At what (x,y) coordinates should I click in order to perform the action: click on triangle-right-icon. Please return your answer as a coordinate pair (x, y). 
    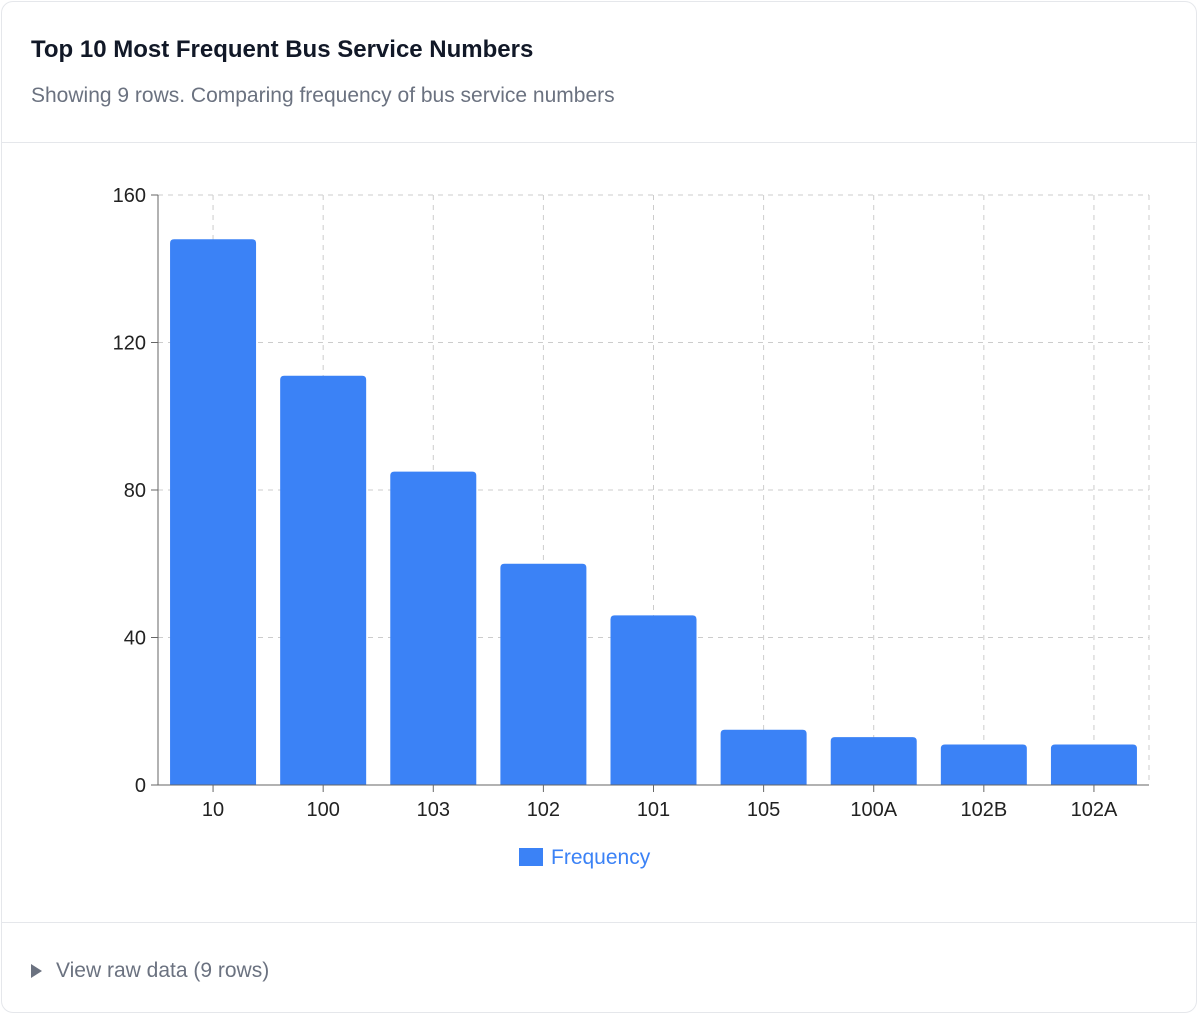
    Looking at the image, I should click on (36, 971).